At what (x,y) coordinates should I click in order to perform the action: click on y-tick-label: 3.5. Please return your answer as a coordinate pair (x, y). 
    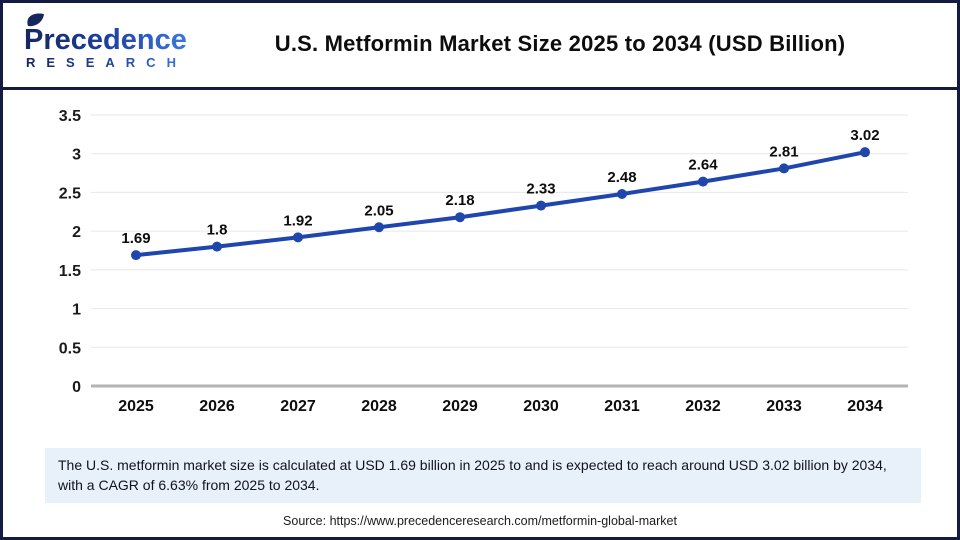
    Looking at the image, I should click on (70, 116).